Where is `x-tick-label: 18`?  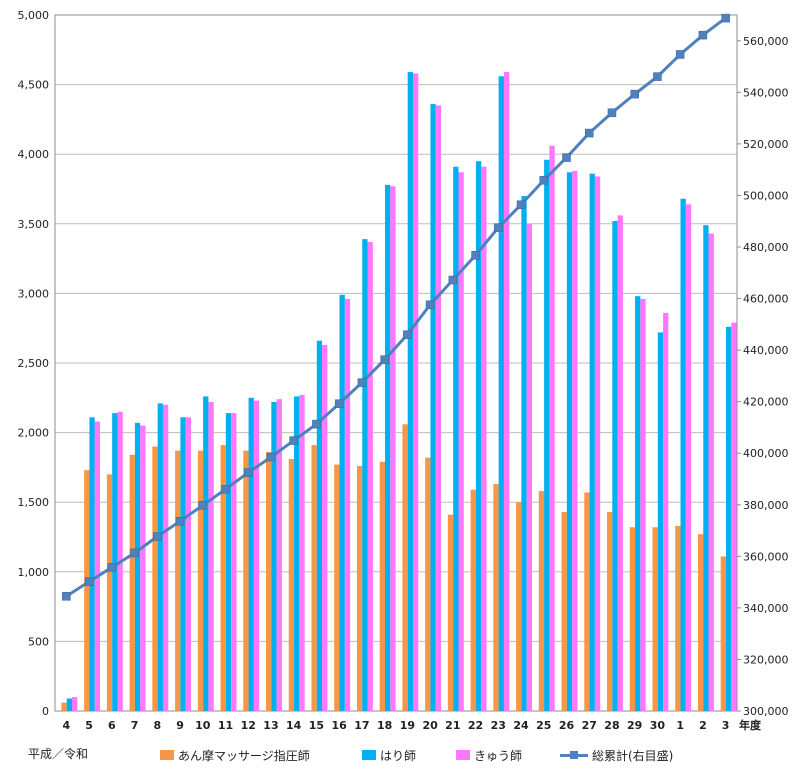
x-tick-label: 18 is located at coordinates (384, 725).